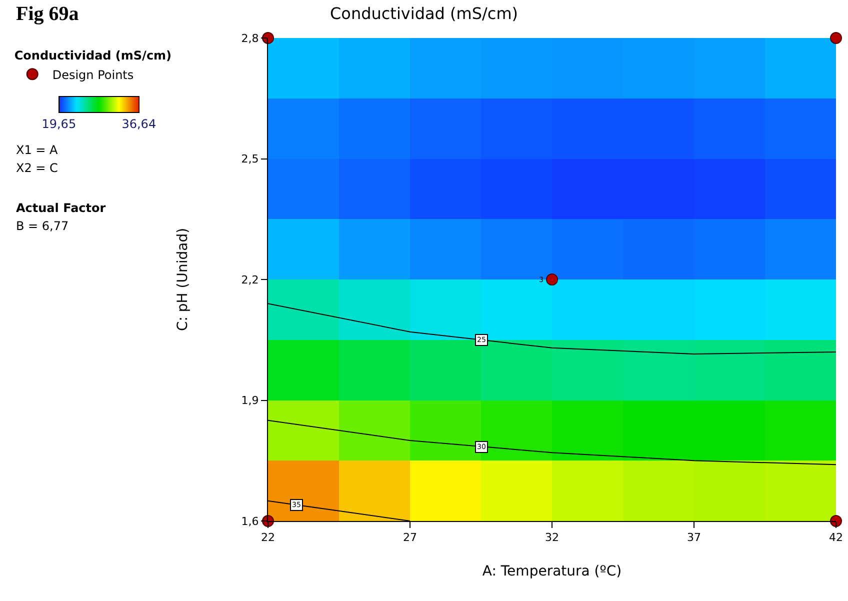 This screenshot has width=848, height=601. Describe the element at coordinates (424, 14) in the screenshot. I see `chart-title: Conductividad (mS/cm)` at that location.